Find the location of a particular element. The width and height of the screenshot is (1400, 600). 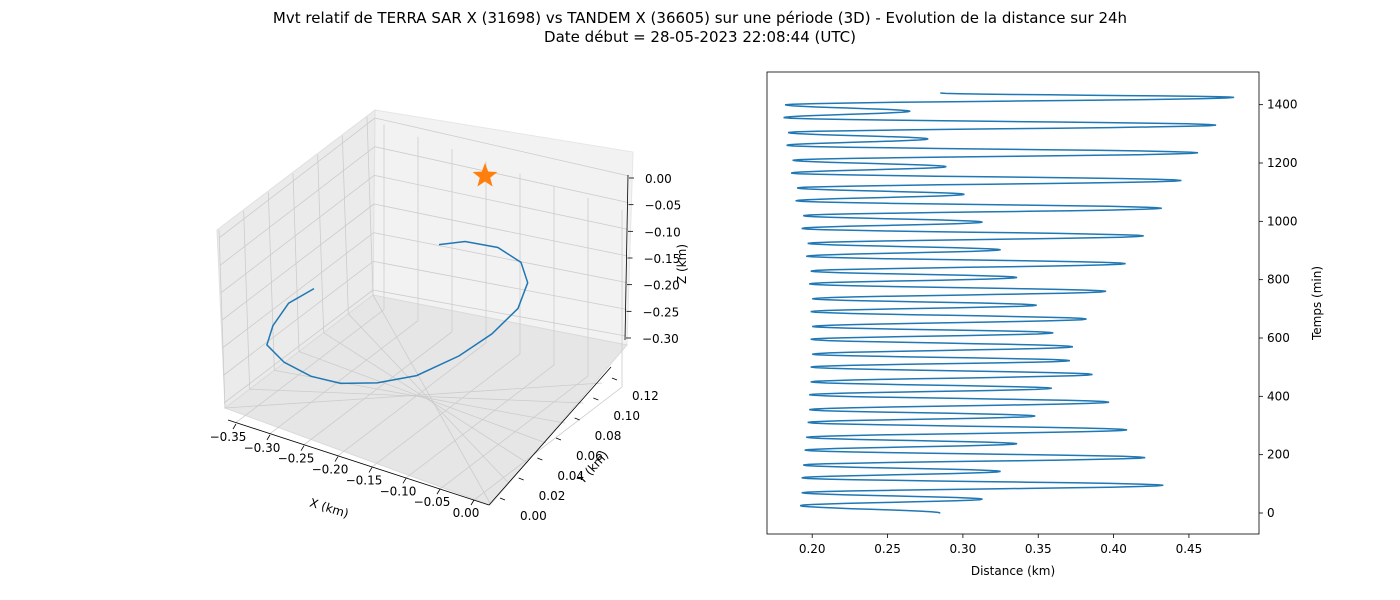

z-tick-label: −0.05 is located at coordinates (663, 206).